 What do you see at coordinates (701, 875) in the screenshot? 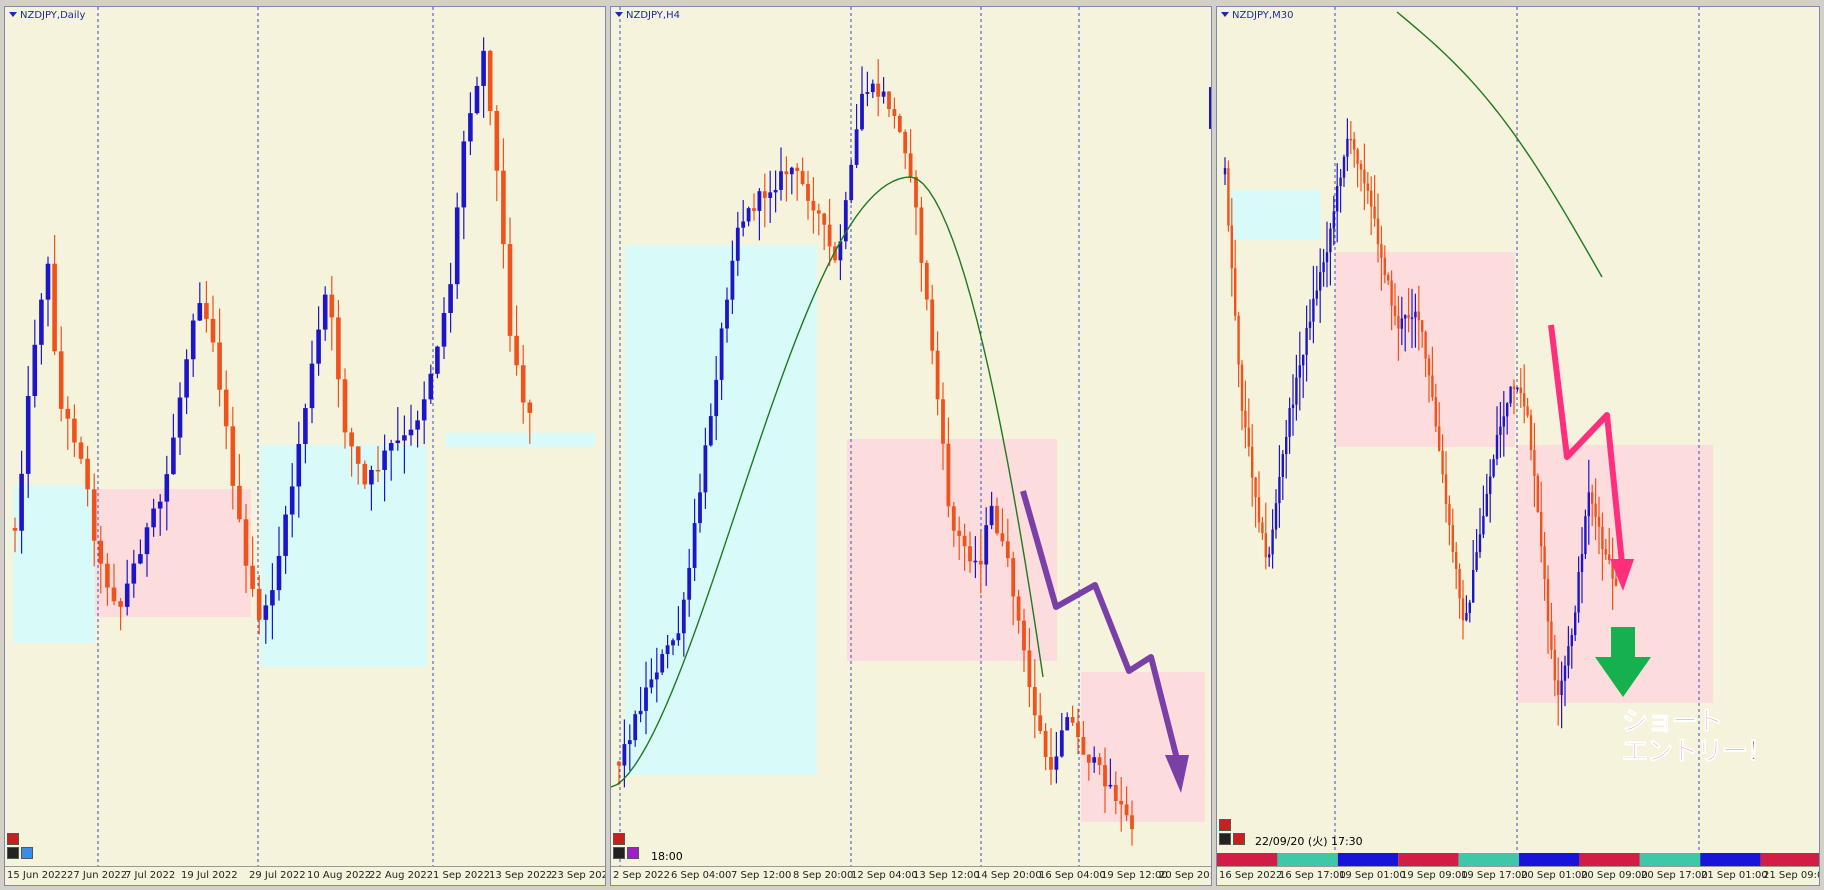
I see `x-tick-label: 6 Sep 04:00` at bounding box center [701, 875].